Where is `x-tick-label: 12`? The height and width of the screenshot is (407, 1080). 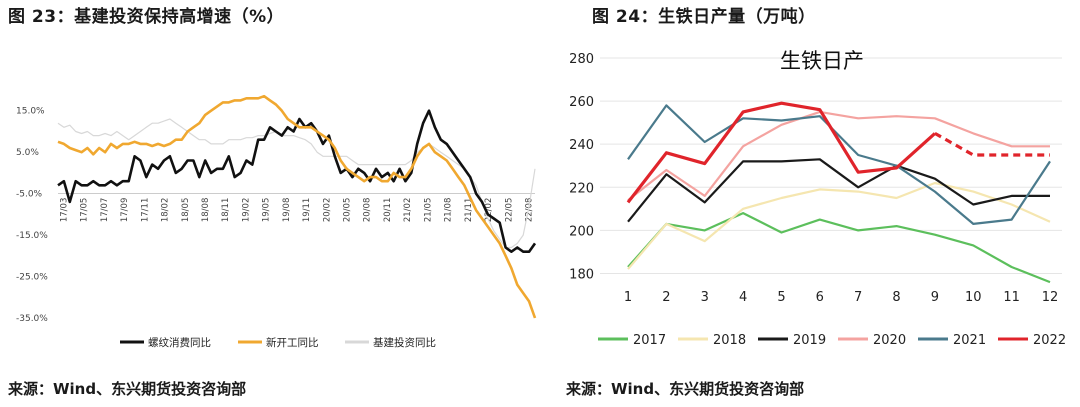
x-tick-label: 12 is located at coordinates (1050, 297).